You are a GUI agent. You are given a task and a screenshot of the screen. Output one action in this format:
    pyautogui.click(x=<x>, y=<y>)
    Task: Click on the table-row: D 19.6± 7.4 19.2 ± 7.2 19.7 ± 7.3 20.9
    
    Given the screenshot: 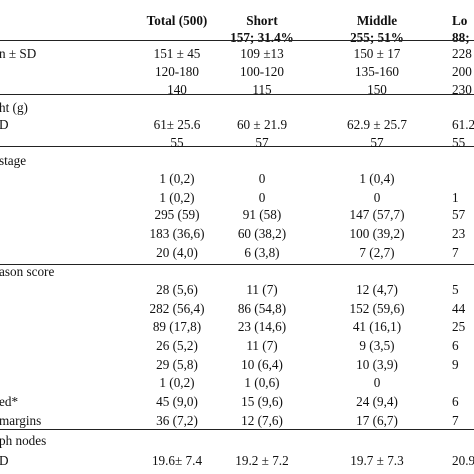 What is the action you would take?
    pyautogui.click(x=237, y=460)
    